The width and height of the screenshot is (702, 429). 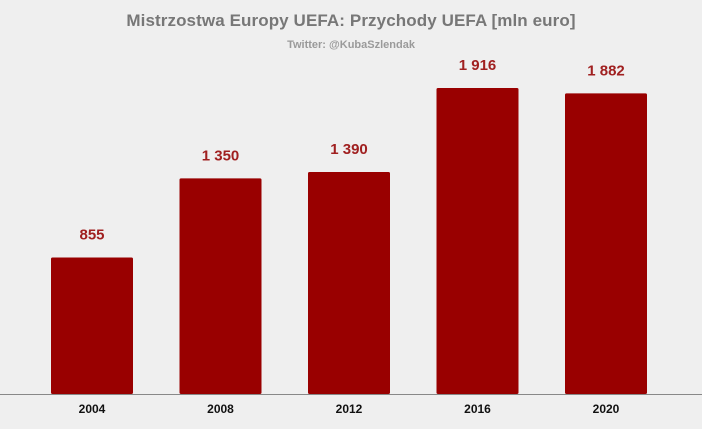 I want to click on bar-2016, so click(x=477, y=241).